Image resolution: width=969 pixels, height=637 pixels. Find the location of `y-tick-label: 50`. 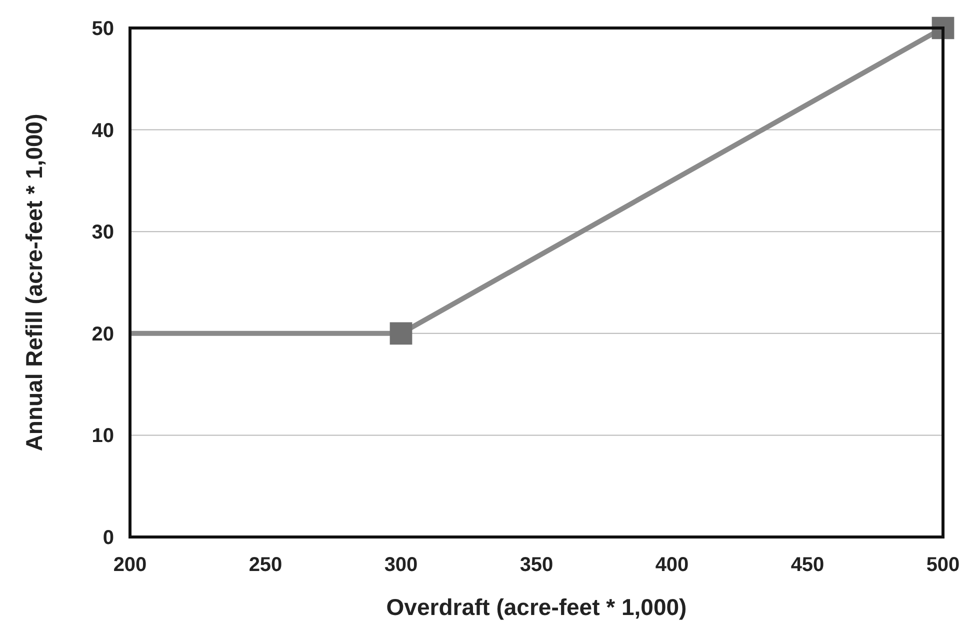

y-tick-label: 50 is located at coordinates (103, 29).